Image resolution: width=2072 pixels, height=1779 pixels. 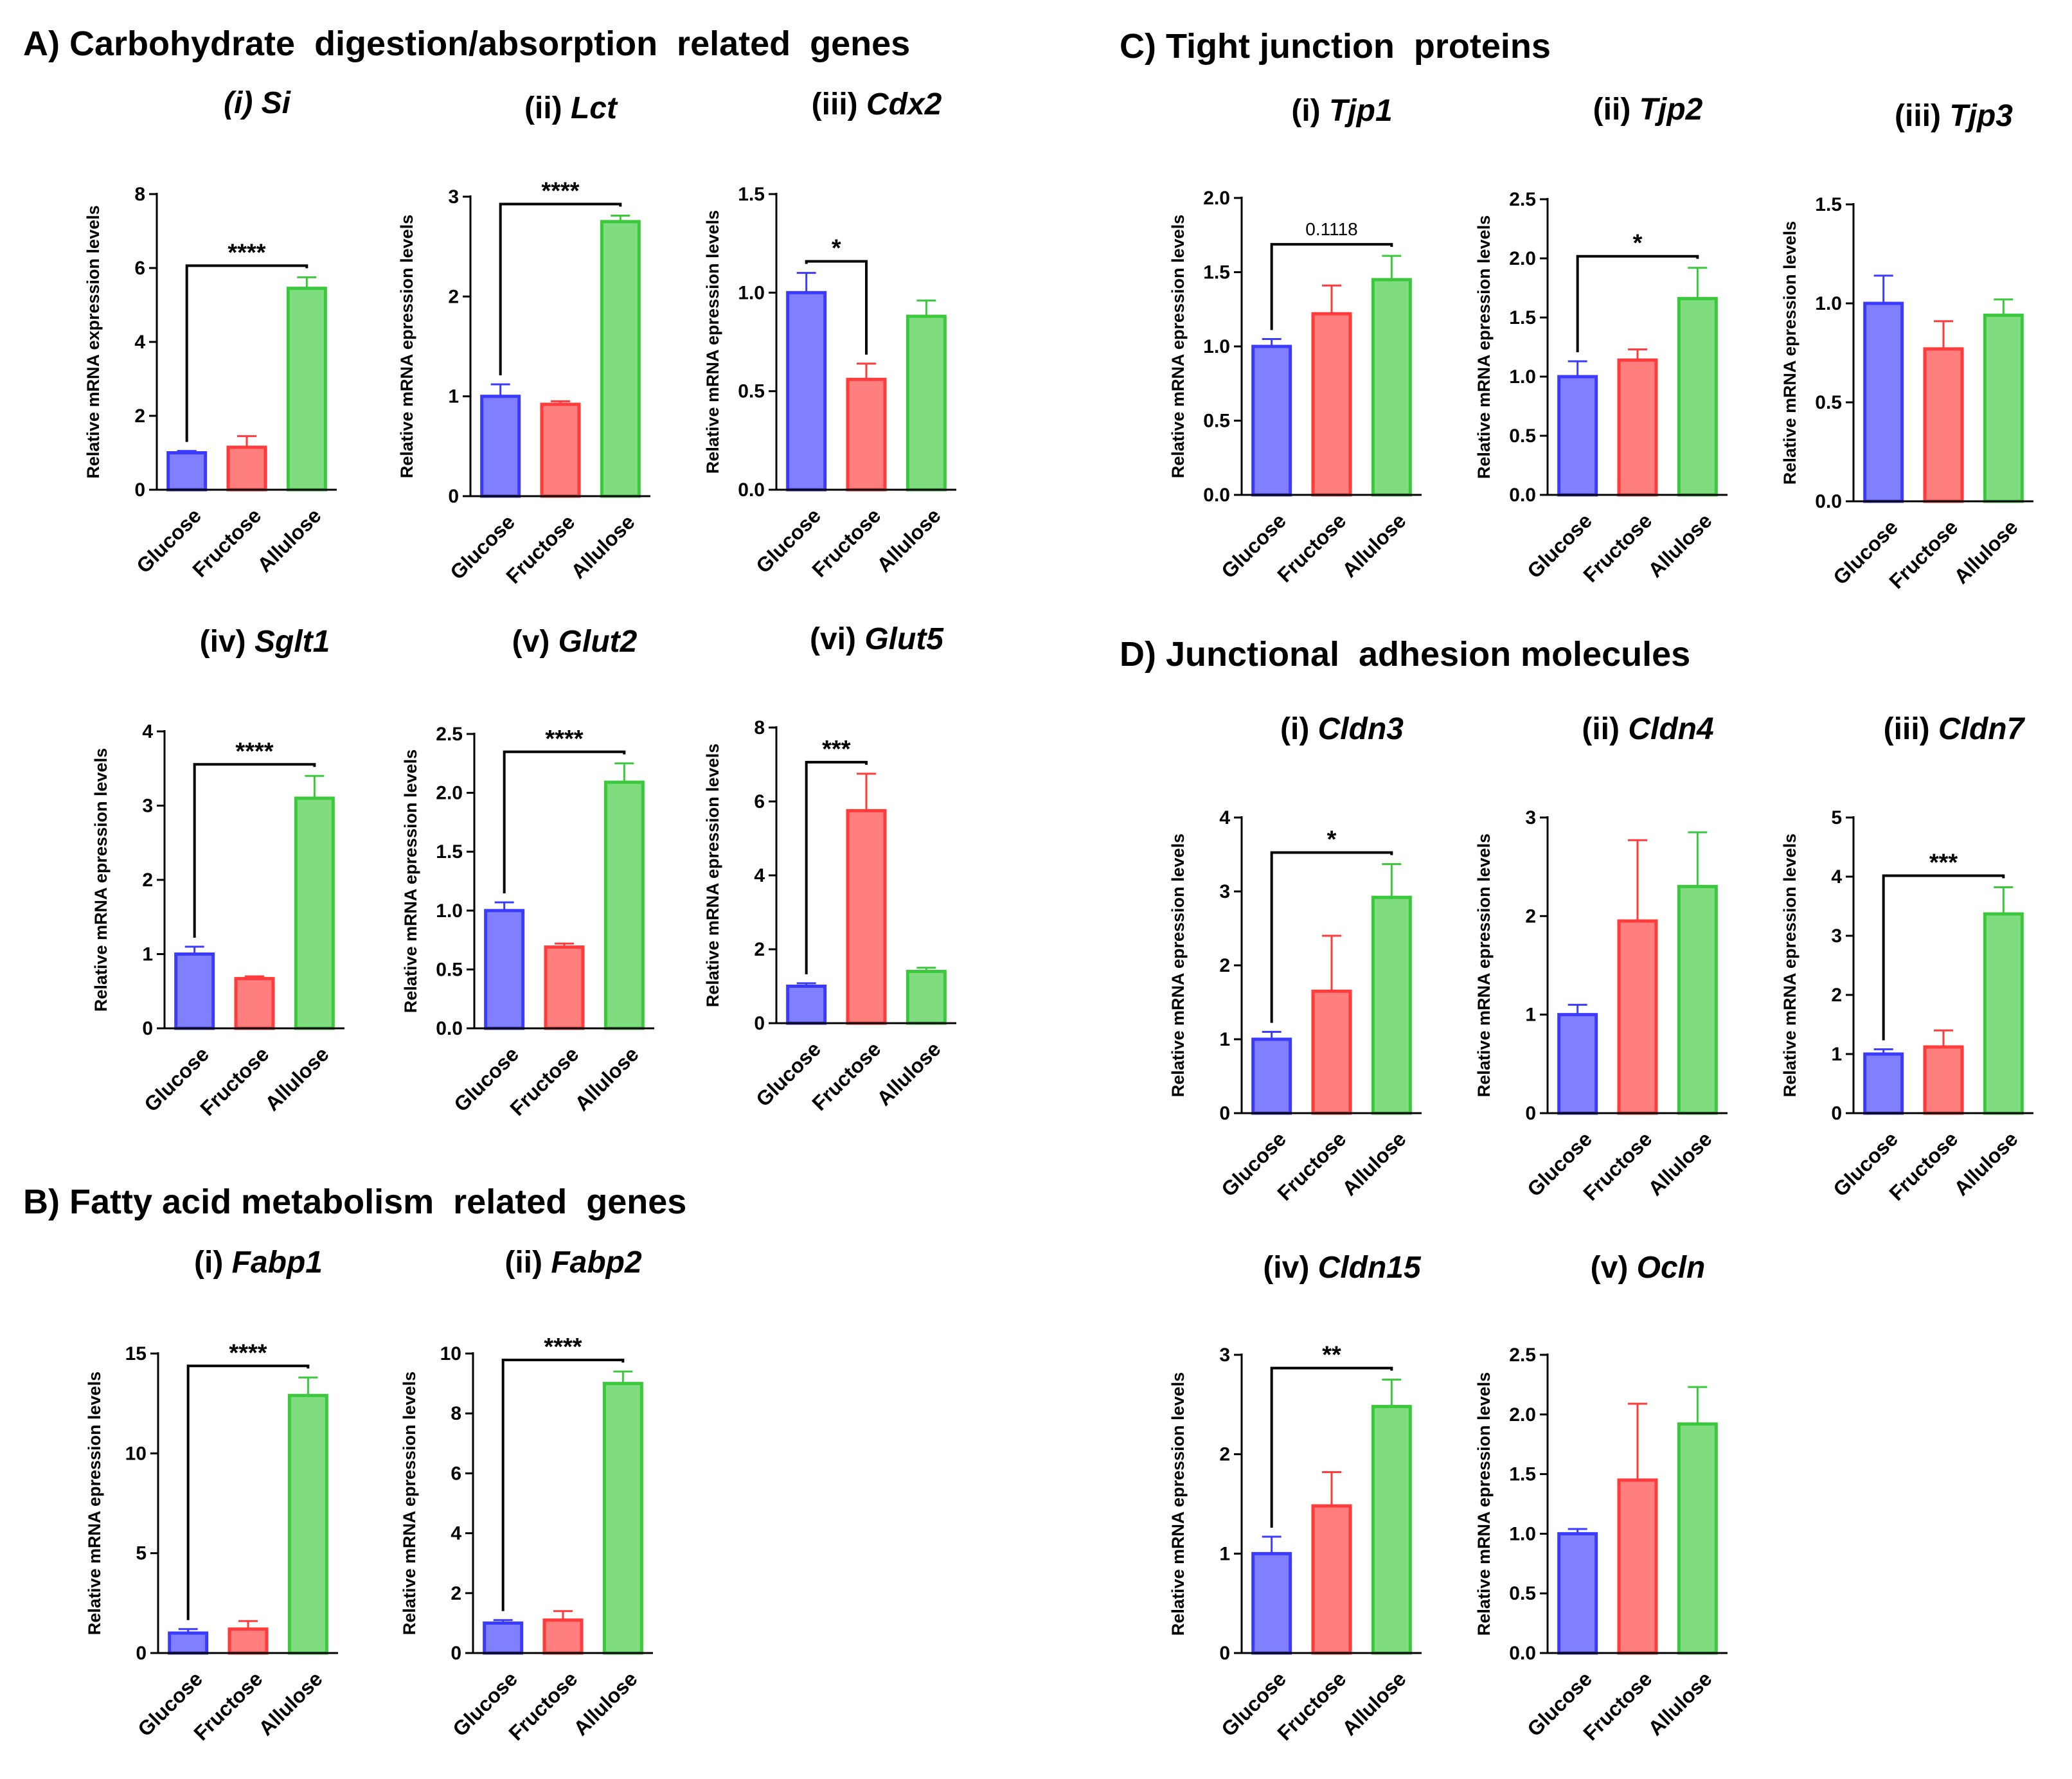 What do you see at coordinates (1341, 111) in the screenshot?
I see `chart-title: (i) Tjp1` at bounding box center [1341, 111].